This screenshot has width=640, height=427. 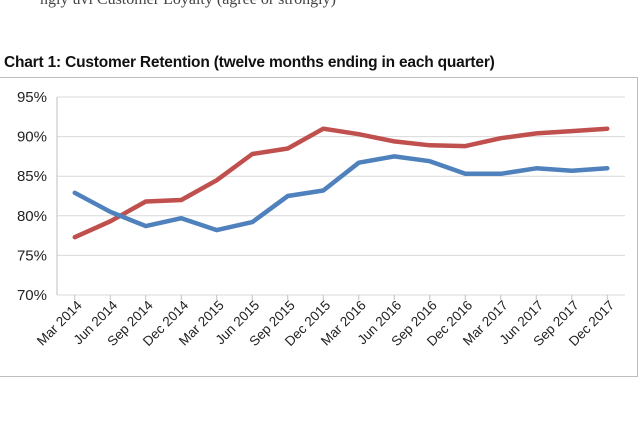 What do you see at coordinates (32, 176) in the screenshot?
I see `y-tick-label: 85%` at bounding box center [32, 176].